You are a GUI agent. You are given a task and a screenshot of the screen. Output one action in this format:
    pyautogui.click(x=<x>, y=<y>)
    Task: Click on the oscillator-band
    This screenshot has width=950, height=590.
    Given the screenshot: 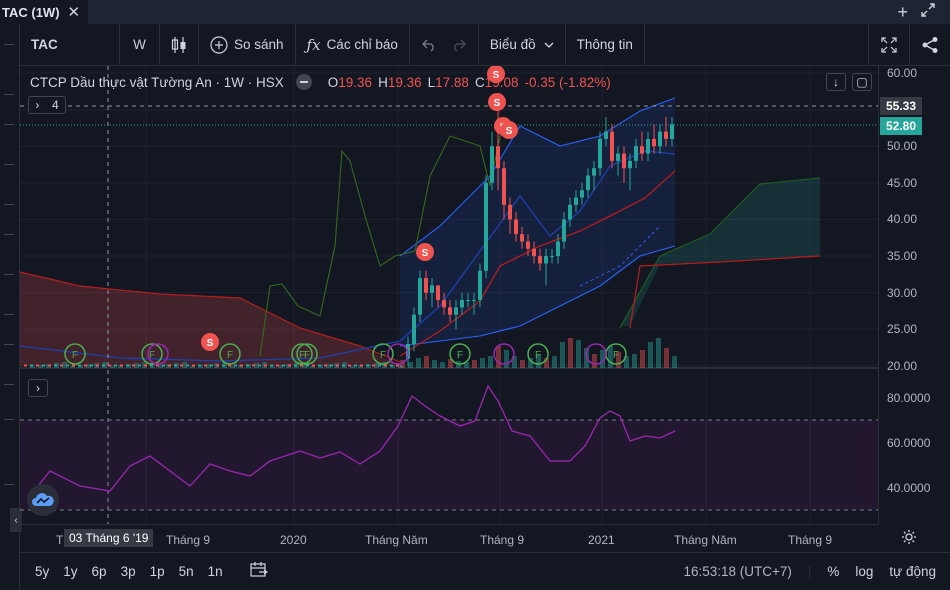 What is the action you would take?
    pyautogui.click(x=449, y=465)
    